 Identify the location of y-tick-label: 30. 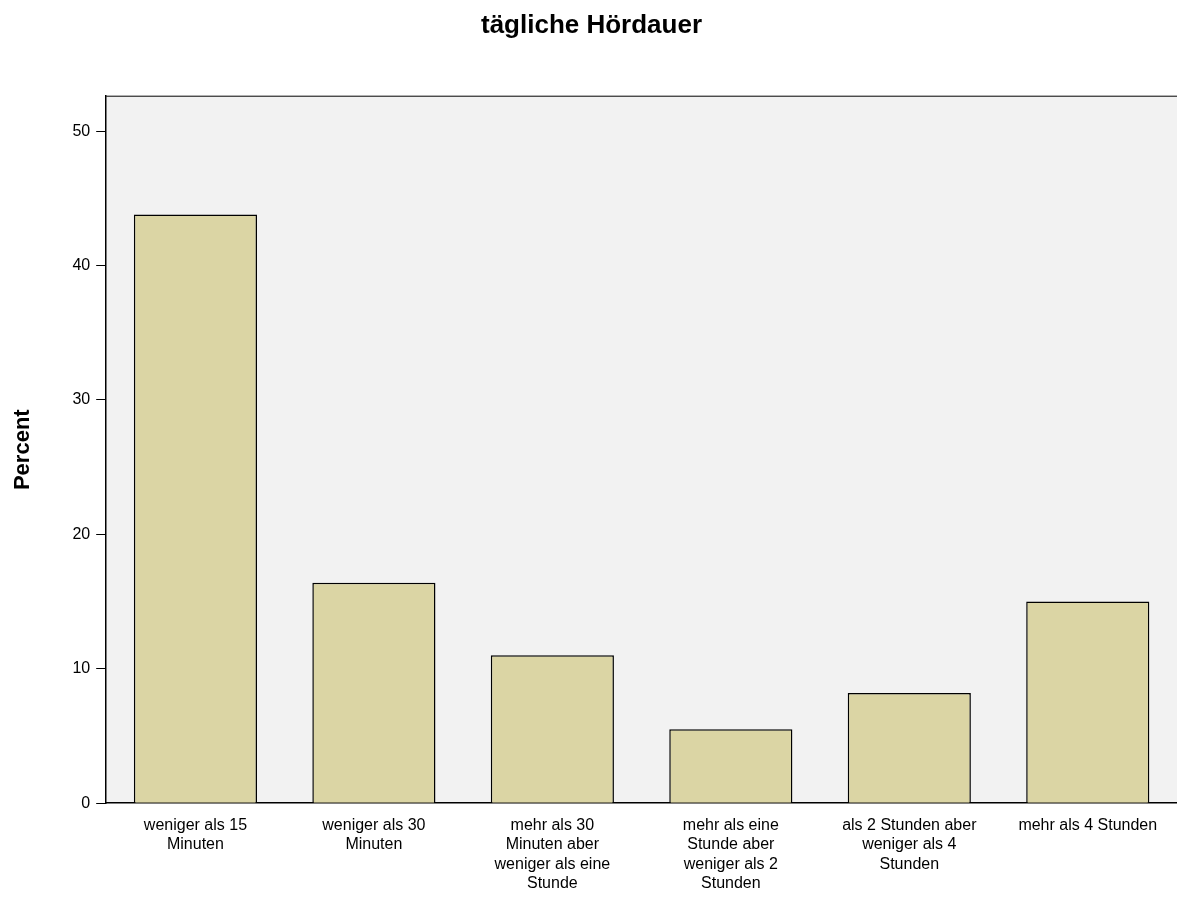
(81, 399).